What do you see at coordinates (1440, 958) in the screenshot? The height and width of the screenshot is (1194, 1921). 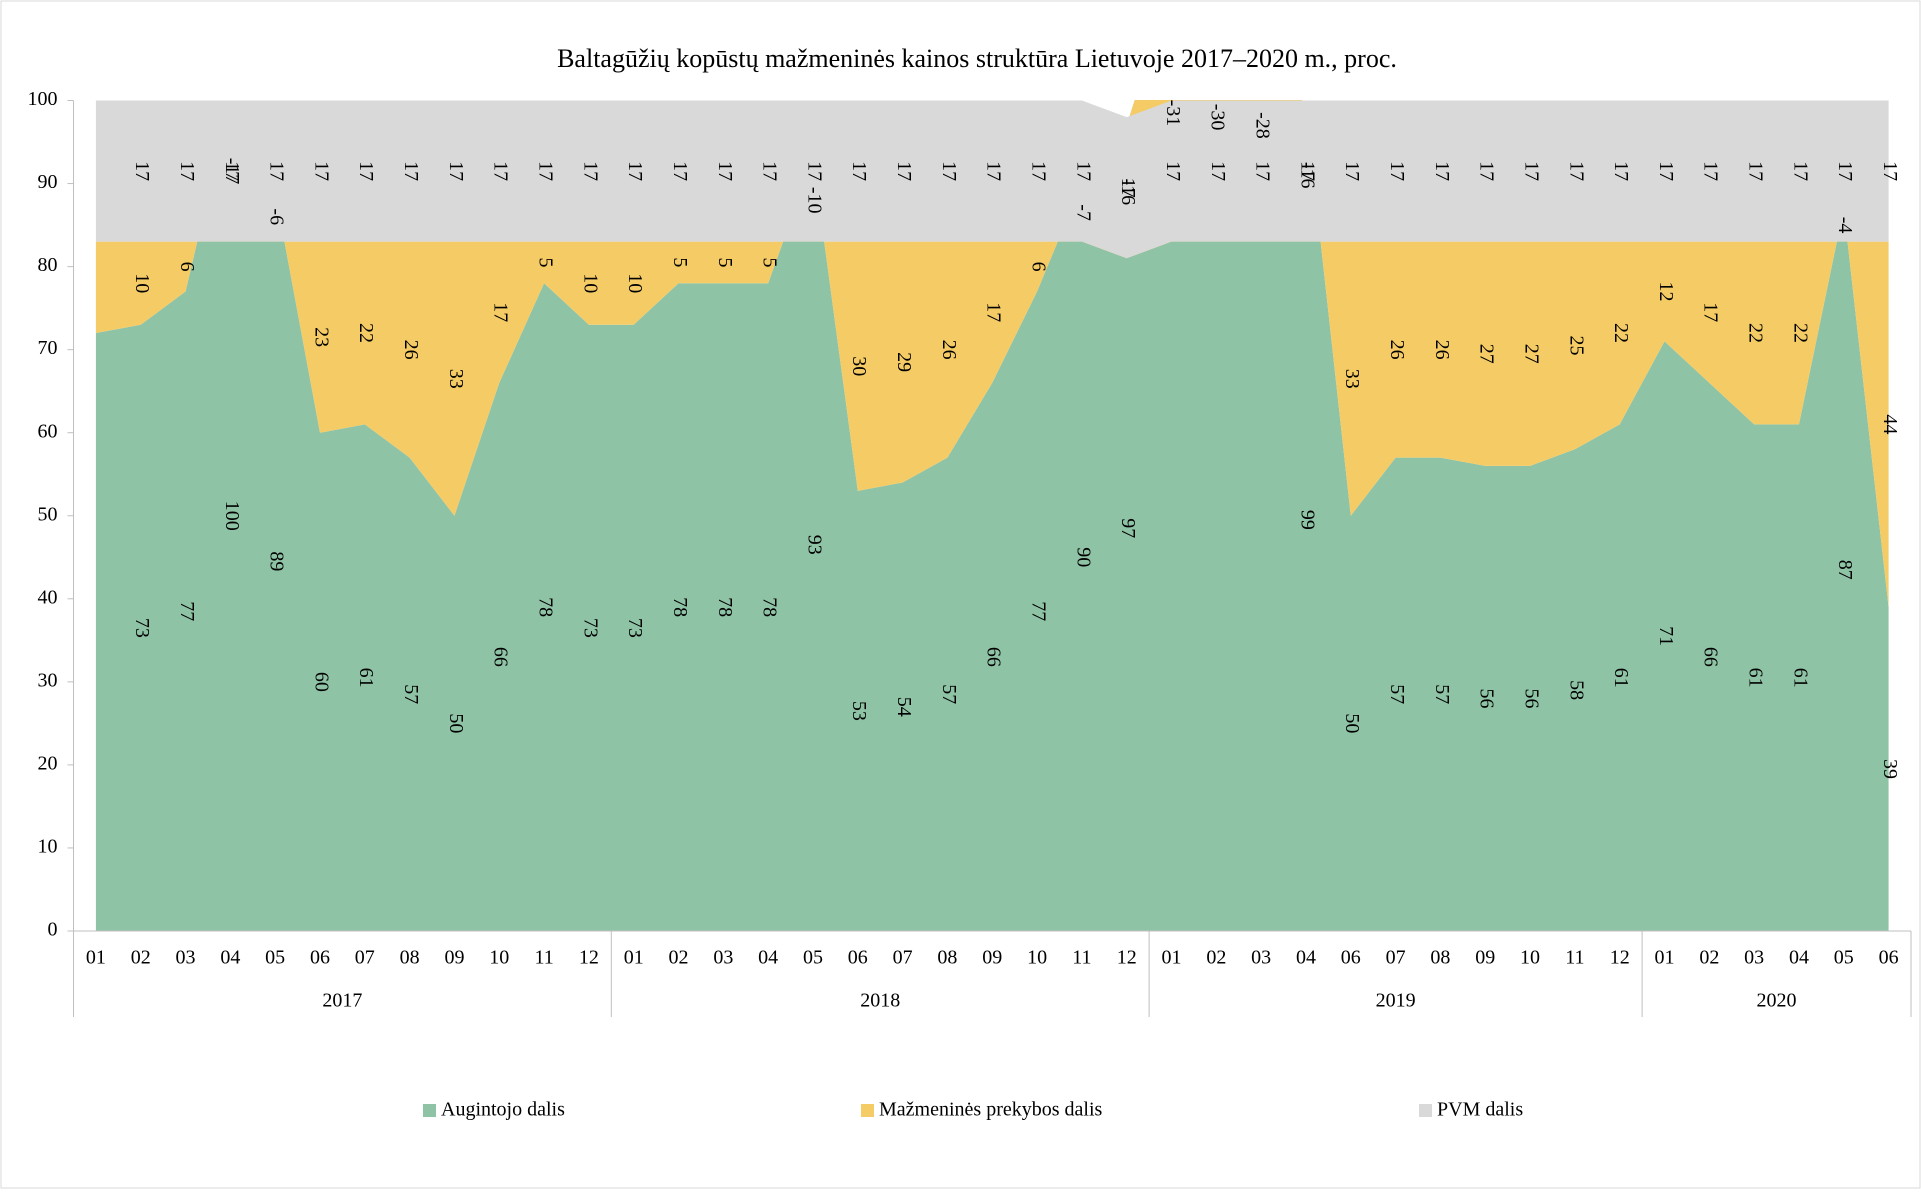 I see `x-tick-label: 08` at bounding box center [1440, 958].